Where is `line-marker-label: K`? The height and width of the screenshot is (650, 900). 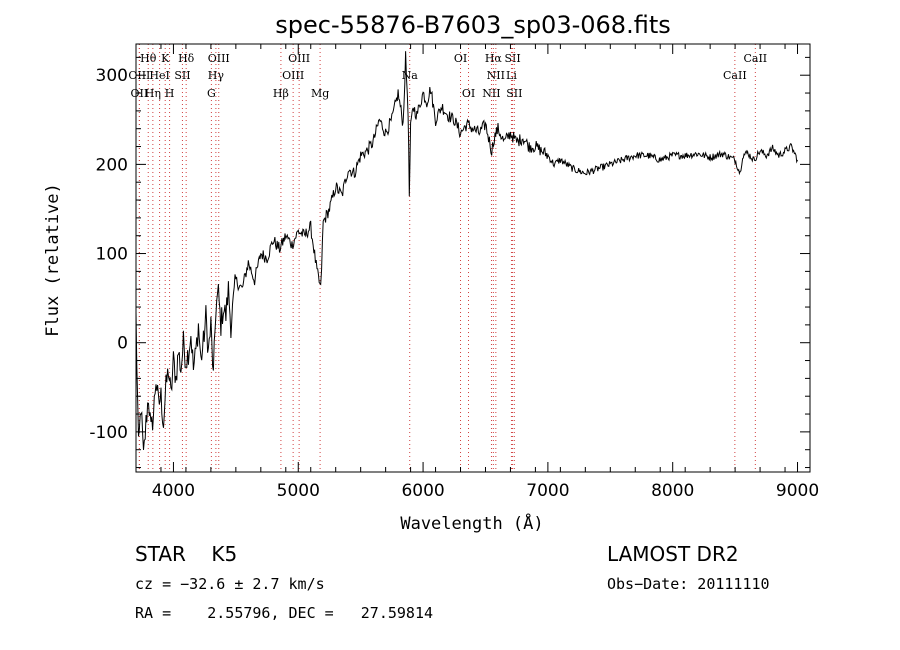 line-marker-label: K is located at coordinates (165, 58).